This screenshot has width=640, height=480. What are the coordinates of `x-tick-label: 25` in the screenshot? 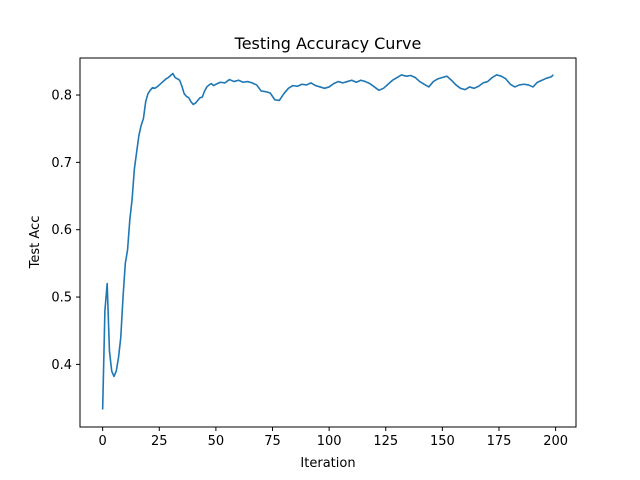 It's located at (159, 441).